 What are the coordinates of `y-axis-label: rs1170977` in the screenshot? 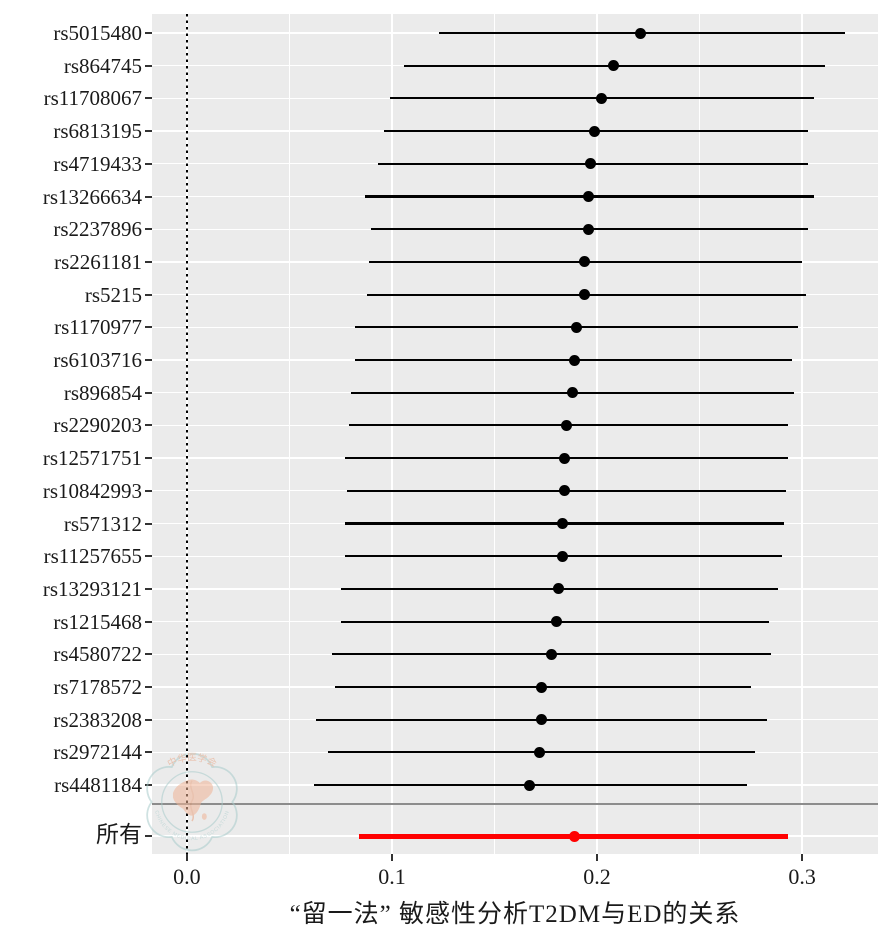 It's located at (98, 327).